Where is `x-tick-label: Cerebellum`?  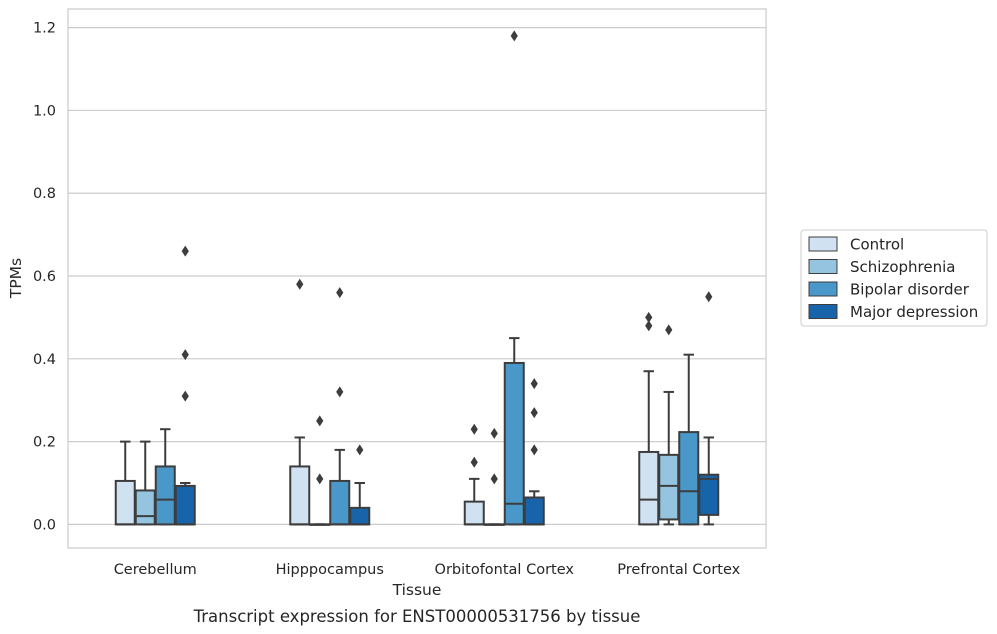 x-tick-label: Cerebellum is located at coordinates (155, 570).